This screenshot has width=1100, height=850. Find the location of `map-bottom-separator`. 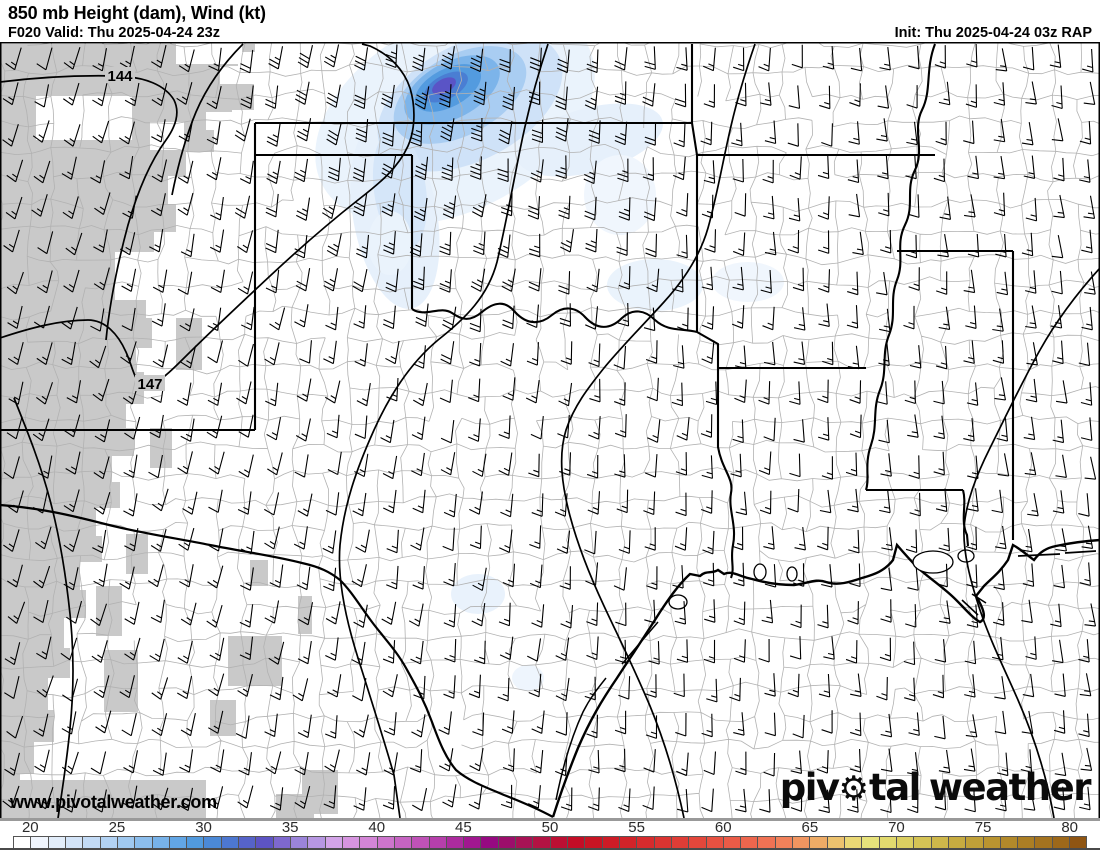

map-bottom-separator is located at coordinates (550, 819).